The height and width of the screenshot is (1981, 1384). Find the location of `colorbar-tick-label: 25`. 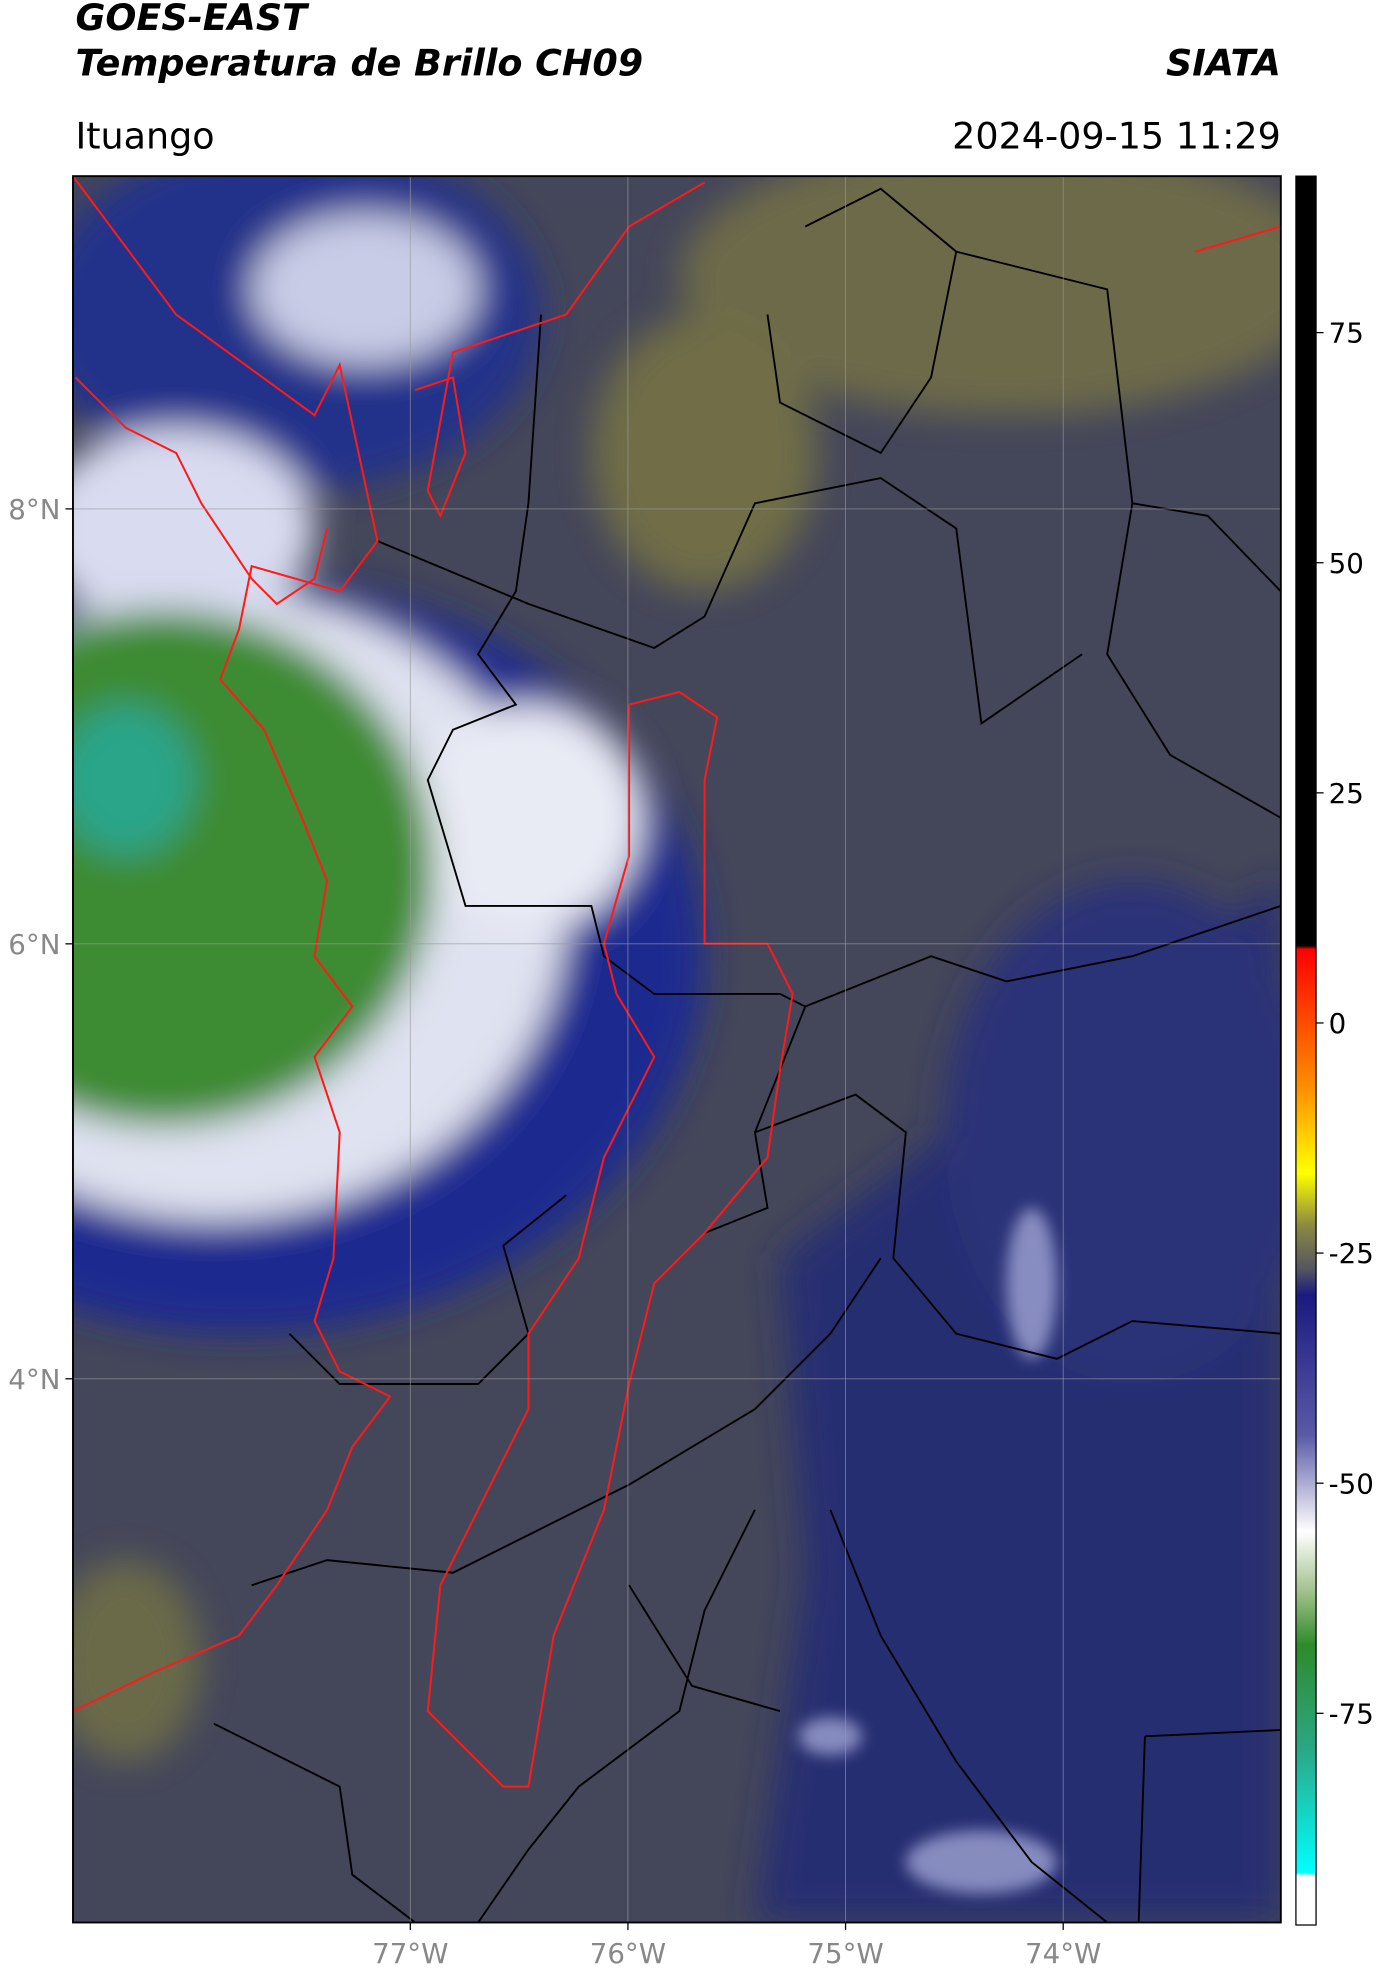

colorbar-tick-label: 25 is located at coordinates (1346, 793).